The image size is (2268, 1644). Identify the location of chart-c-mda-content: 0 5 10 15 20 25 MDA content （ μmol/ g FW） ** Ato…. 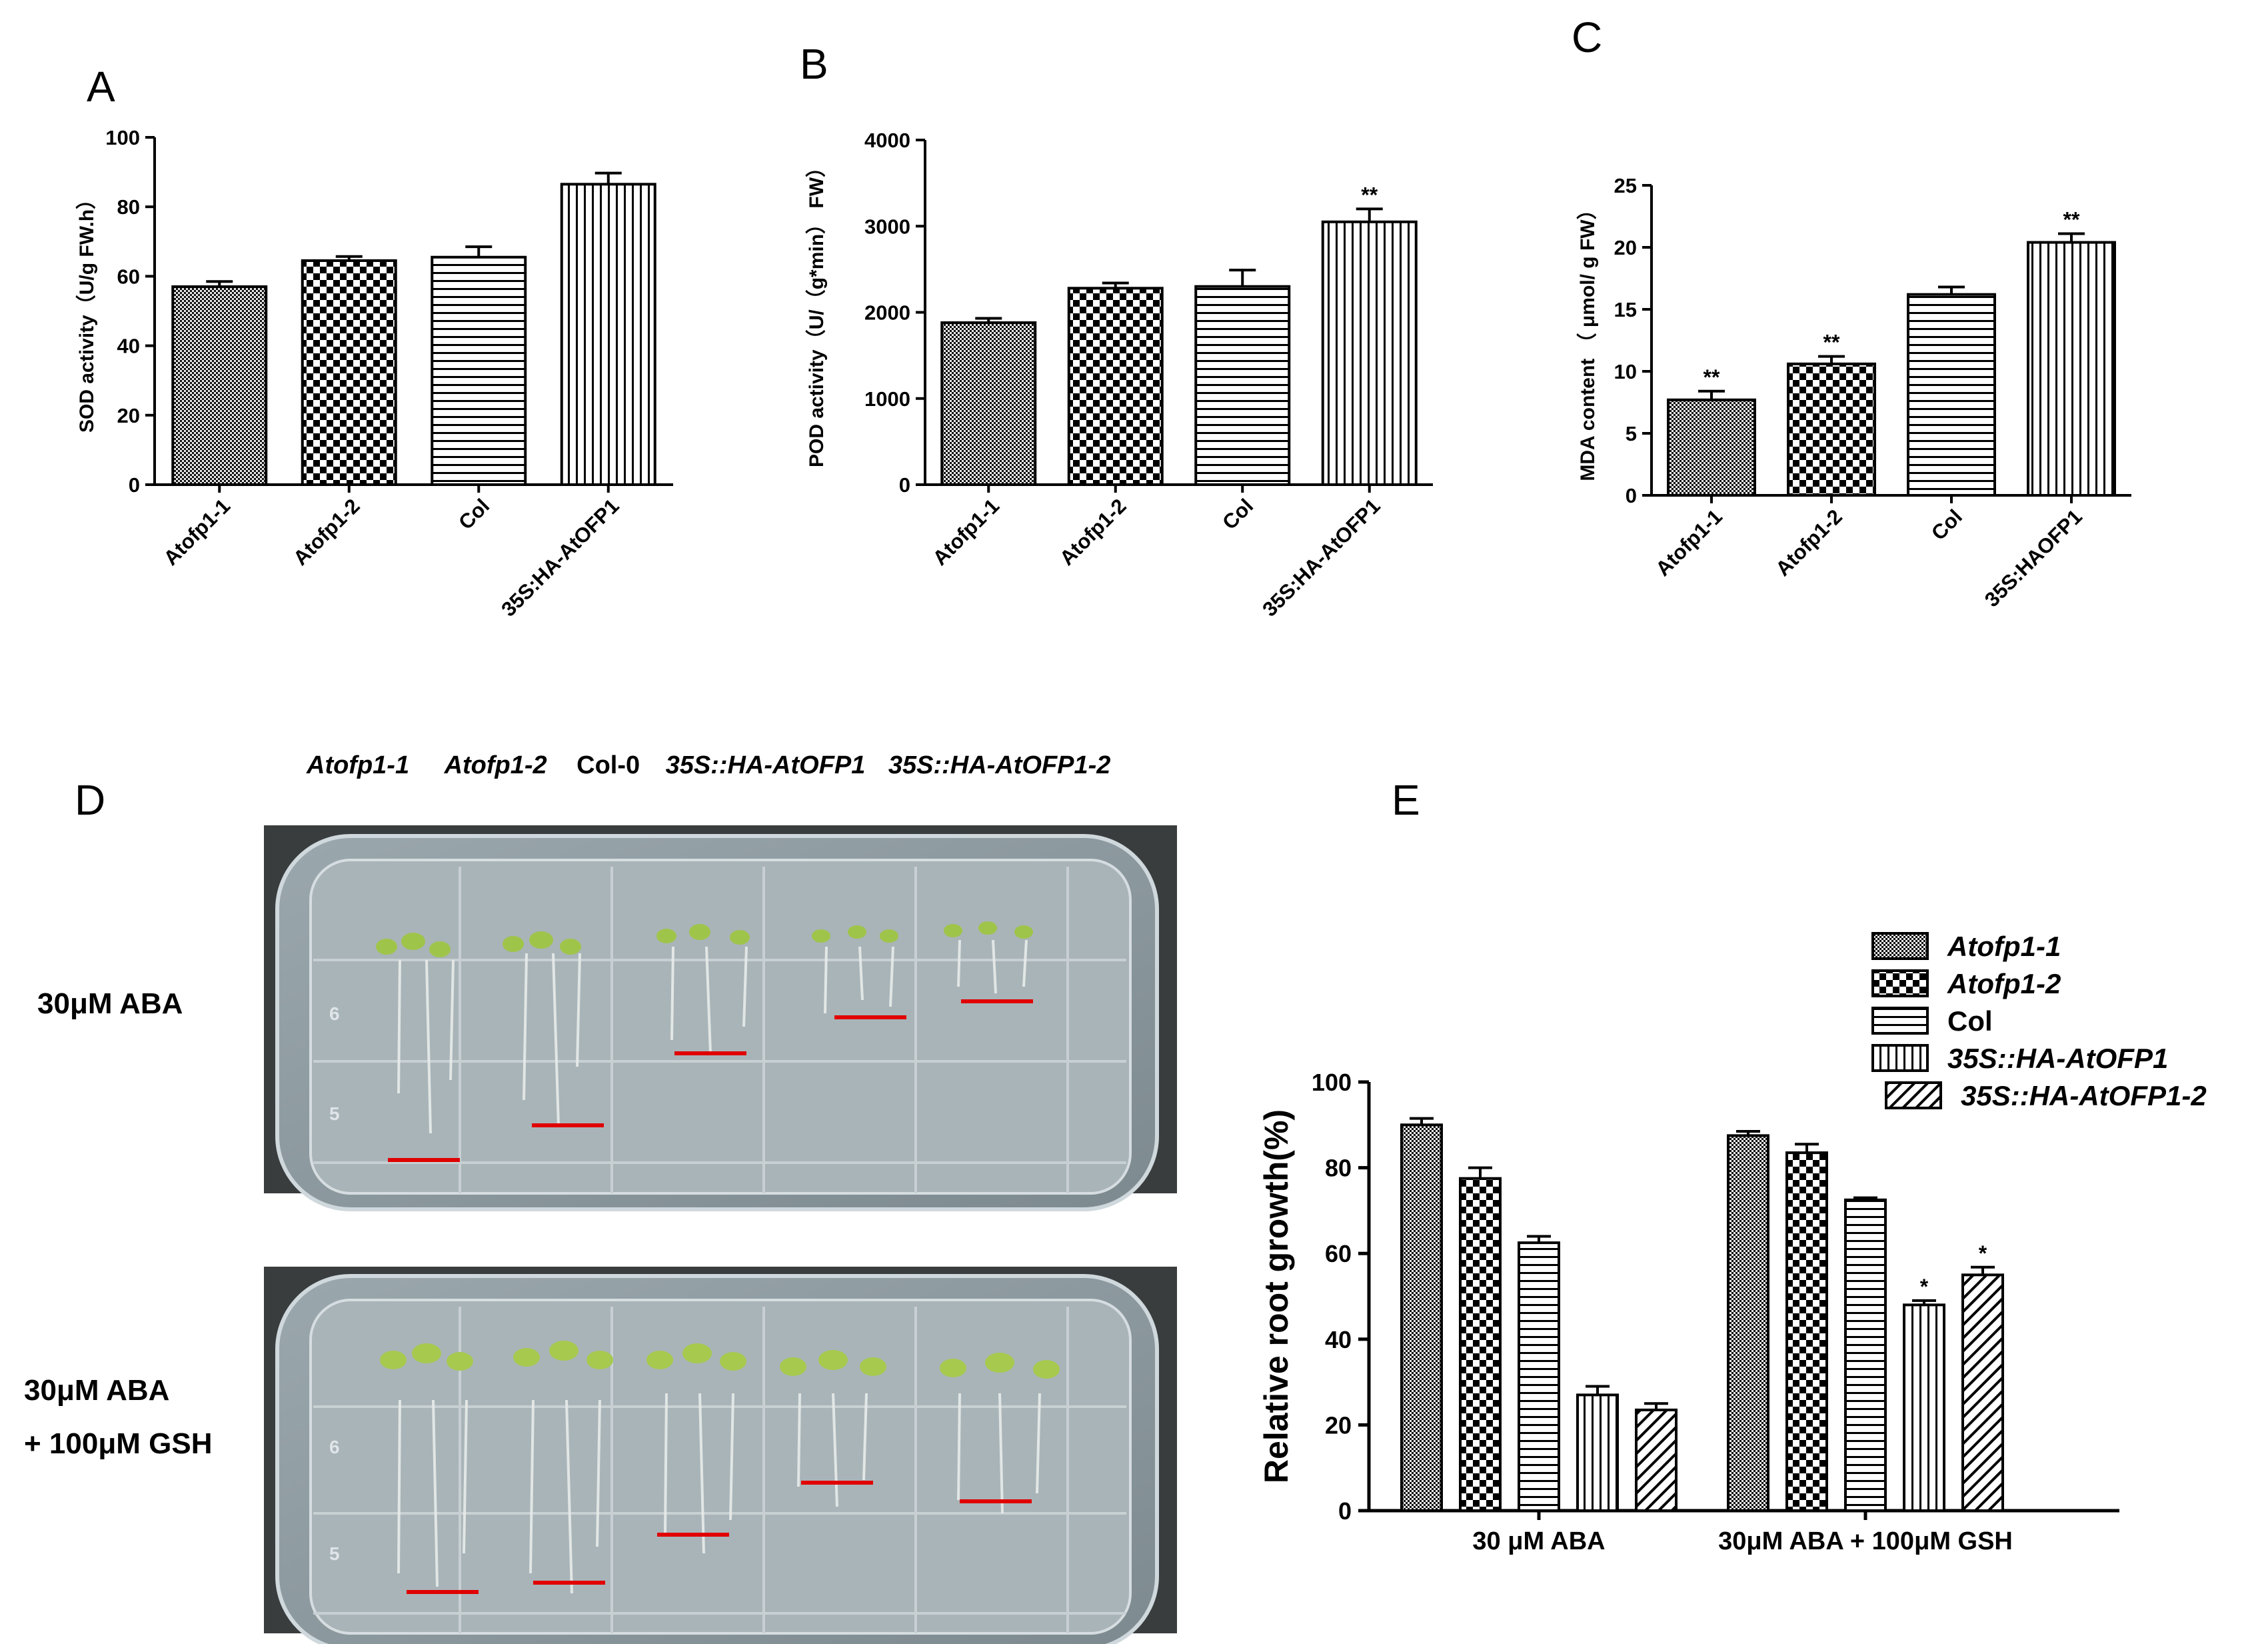
(1853, 392).